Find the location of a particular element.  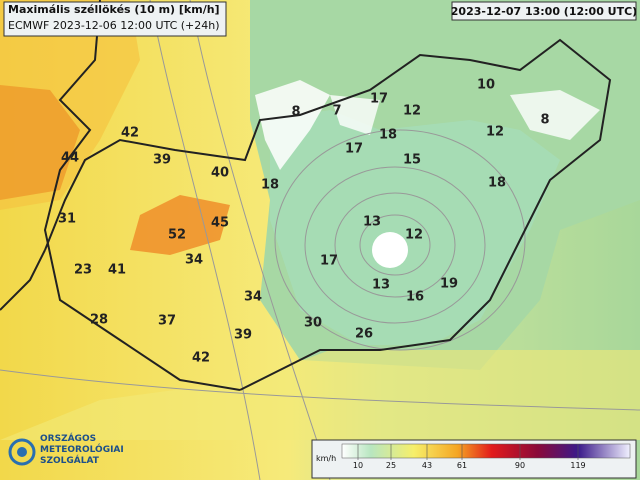

station-value: 45 is located at coordinates (220, 223).